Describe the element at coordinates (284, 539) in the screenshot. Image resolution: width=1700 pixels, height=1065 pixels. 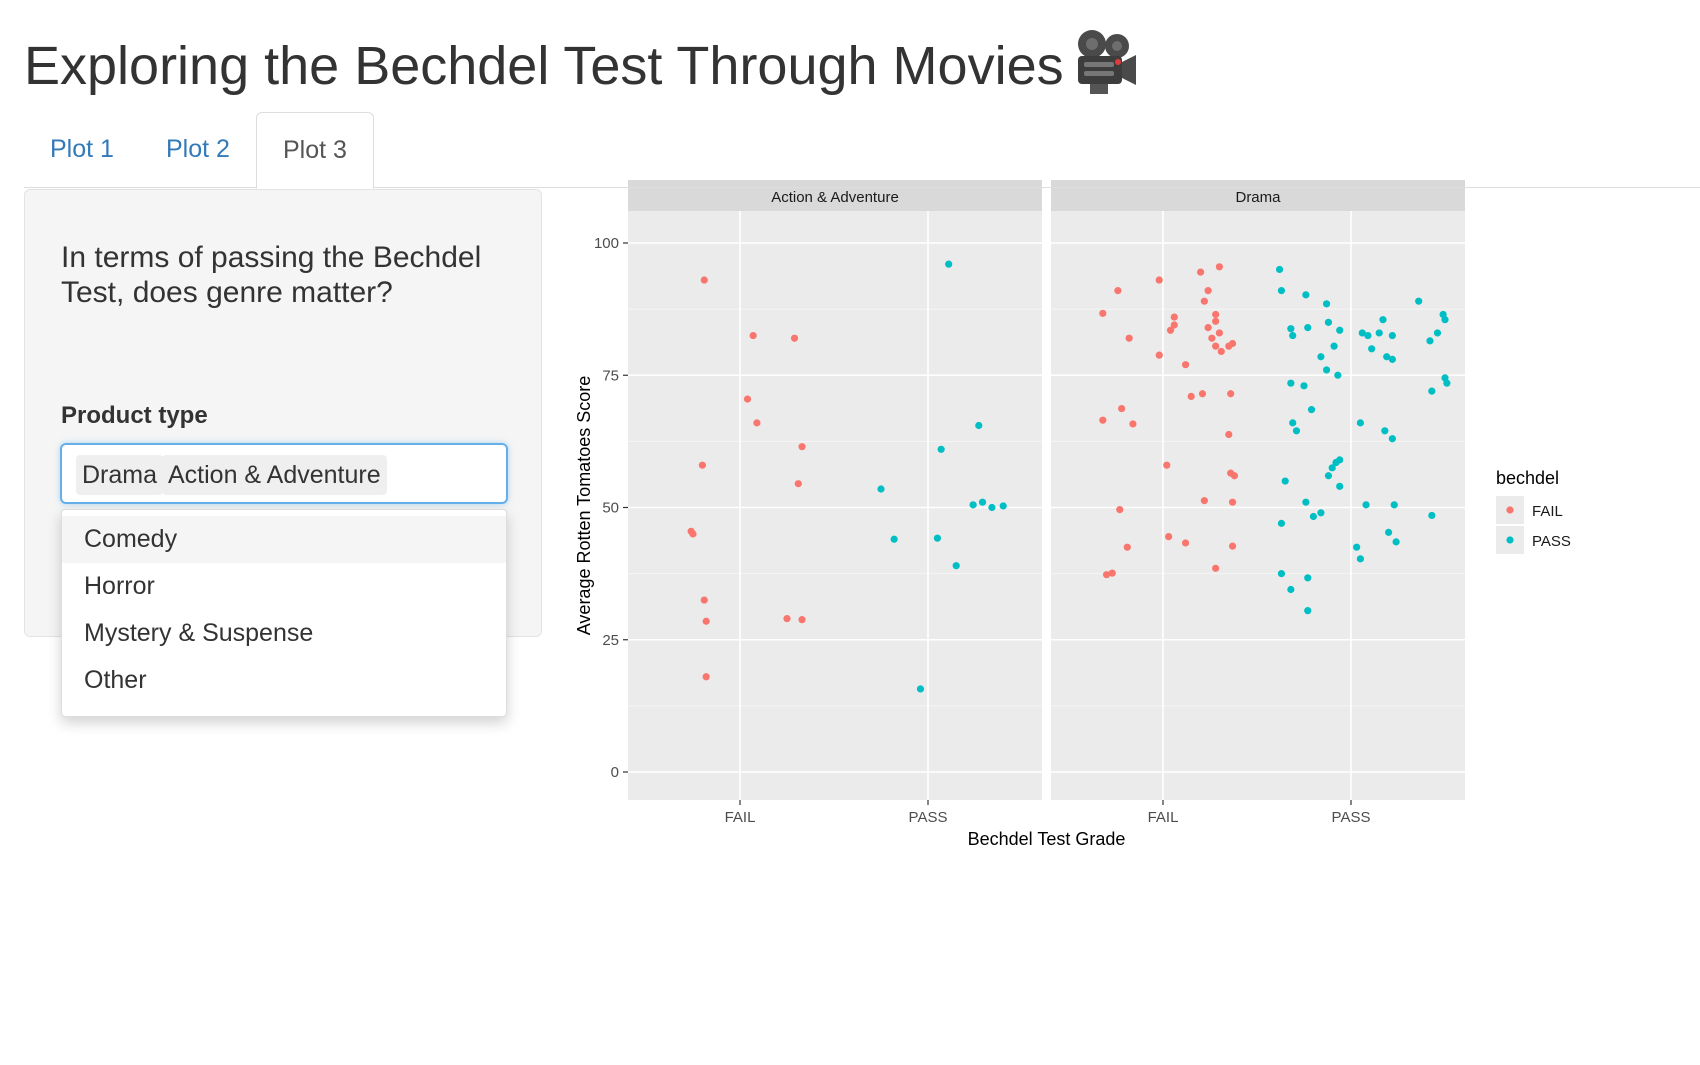
I see `option-comedy: Comedy` at that location.